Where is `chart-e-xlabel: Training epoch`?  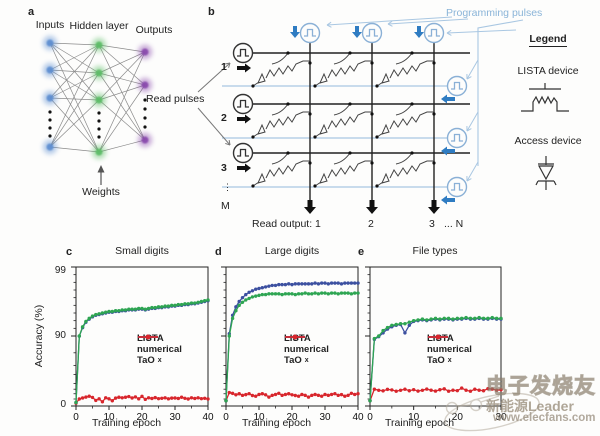
chart-e-xlabel: Training epoch is located at coordinates (420, 423).